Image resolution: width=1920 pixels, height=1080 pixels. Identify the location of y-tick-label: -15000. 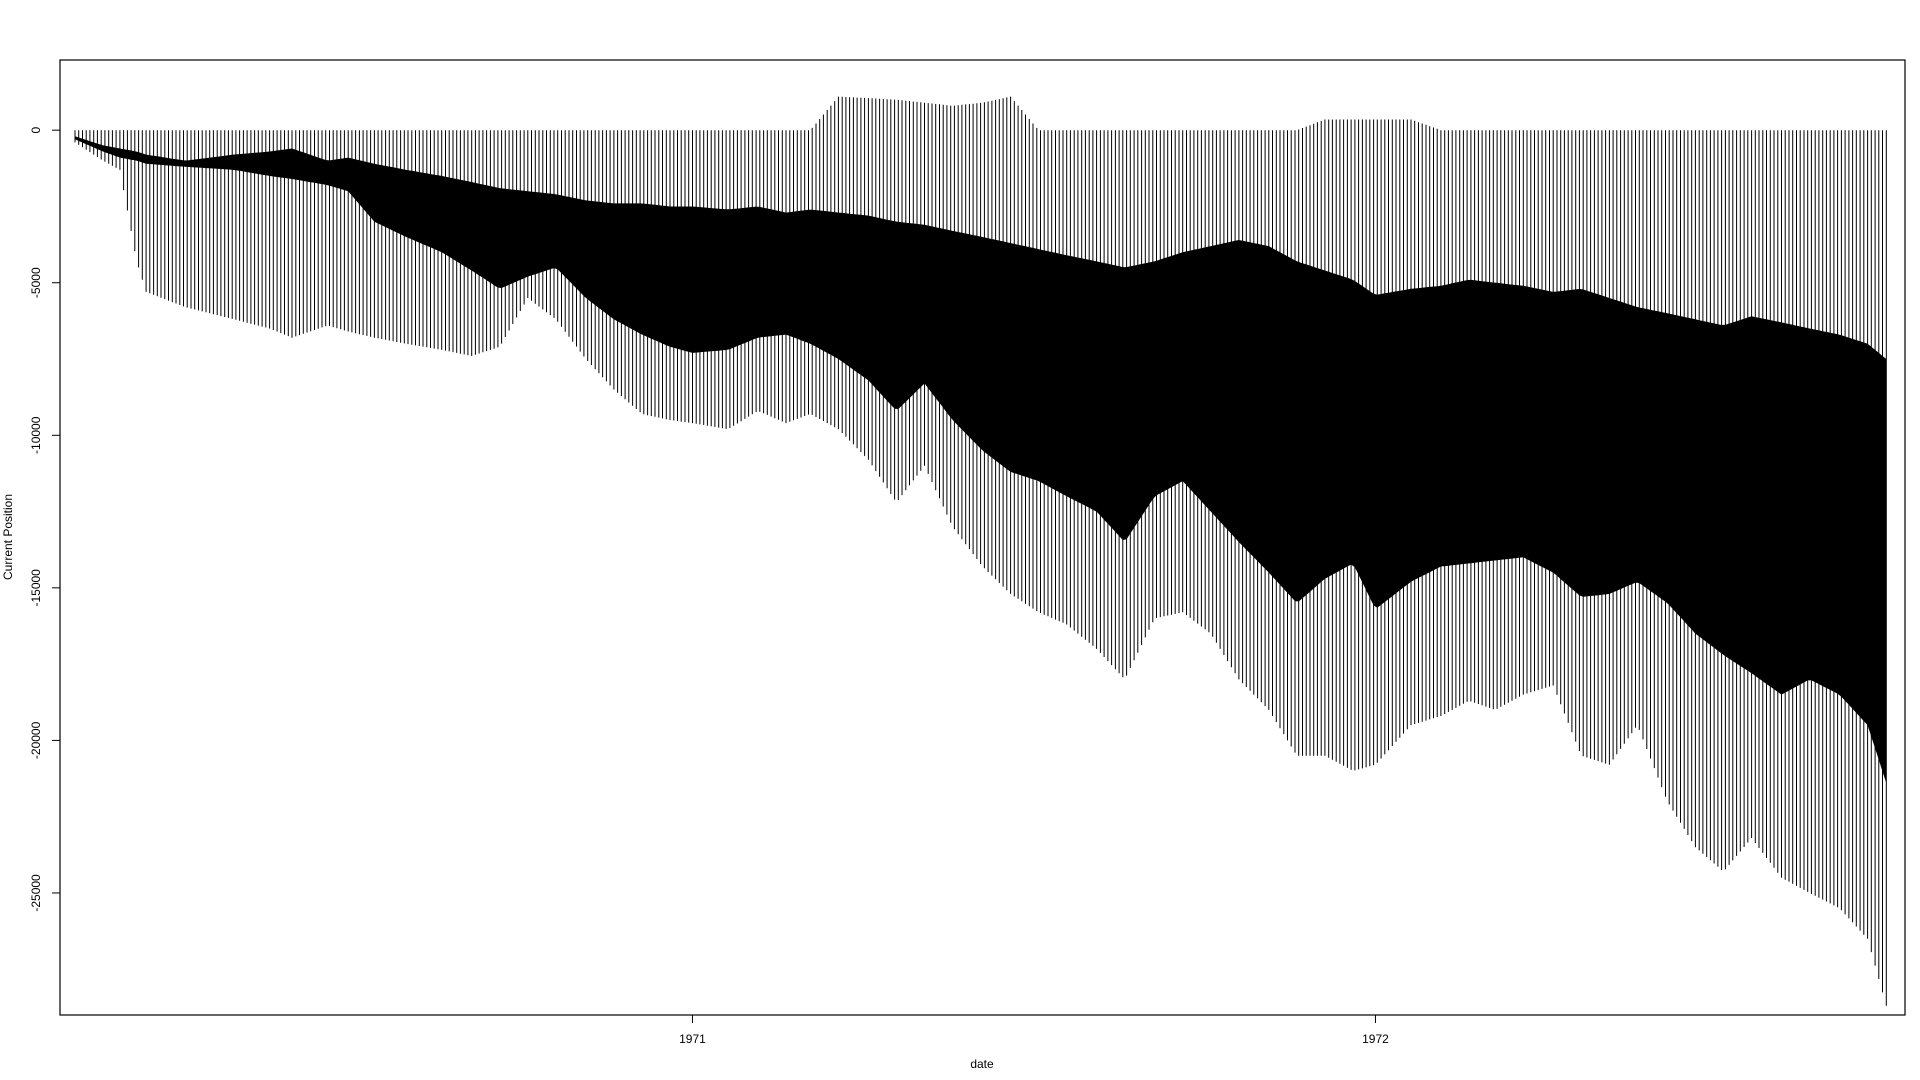
(36, 588).